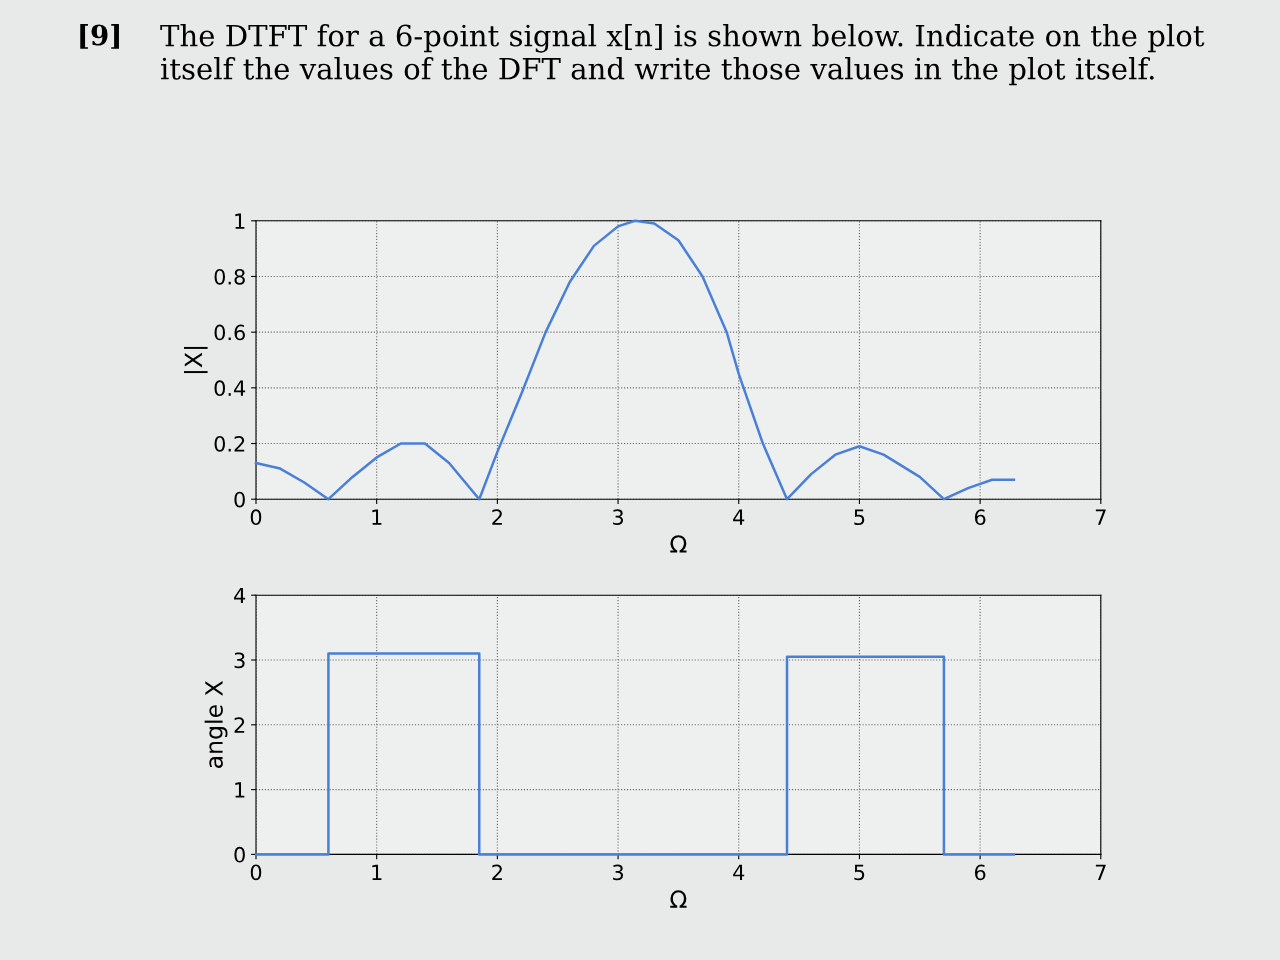 The width and height of the screenshot is (1280, 960). Describe the element at coordinates (240, 595) in the screenshot. I see `y-tick-label: 4` at that location.